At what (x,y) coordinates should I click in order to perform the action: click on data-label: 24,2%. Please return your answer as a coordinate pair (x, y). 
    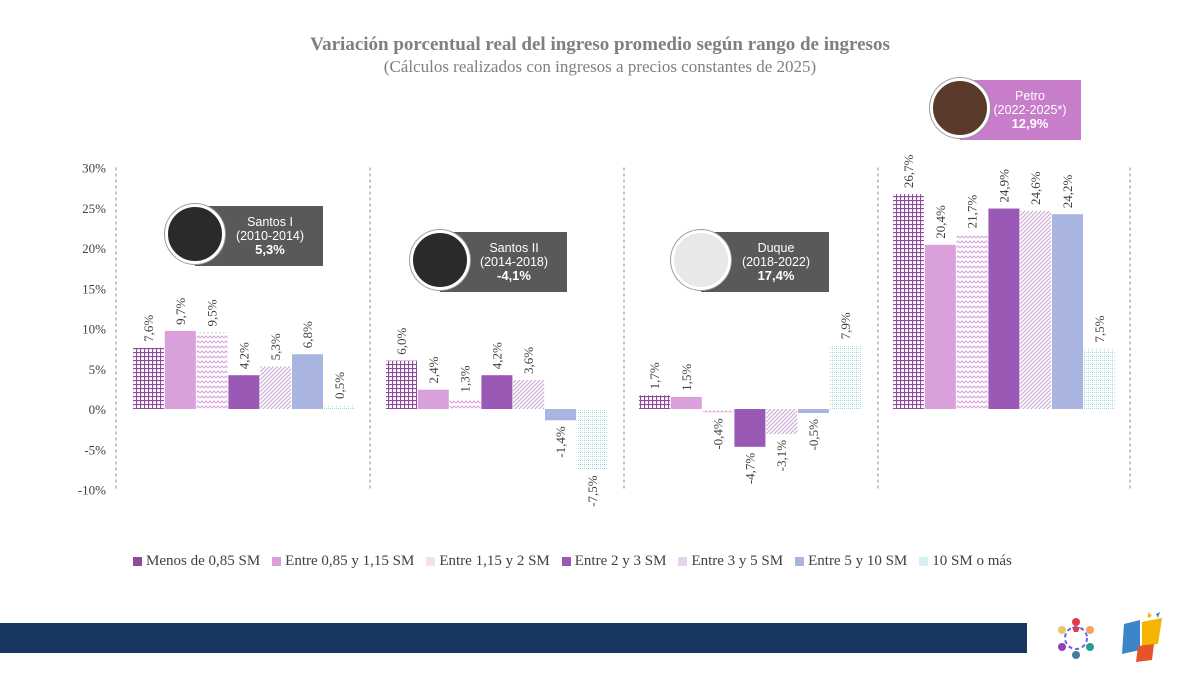
    Looking at the image, I should click on (1067, 191).